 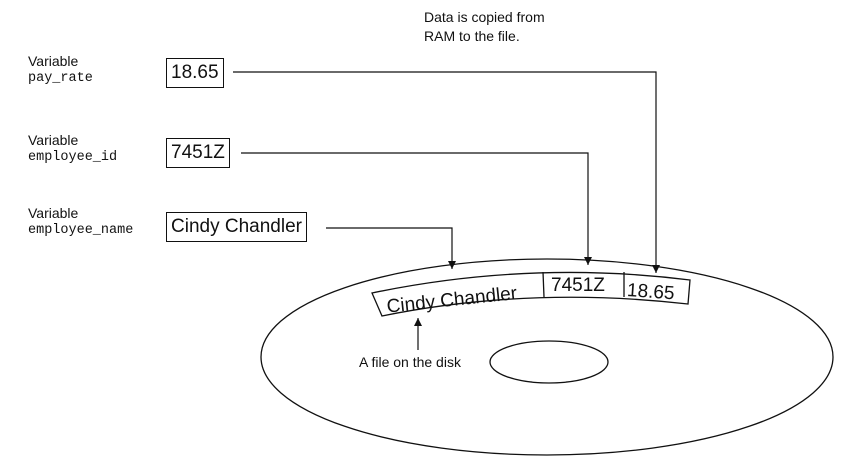 What do you see at coordinates (195, 73) in the screenshot?
I see `value-box-pay-rate: 18.65` at bounding box center [195, 73].